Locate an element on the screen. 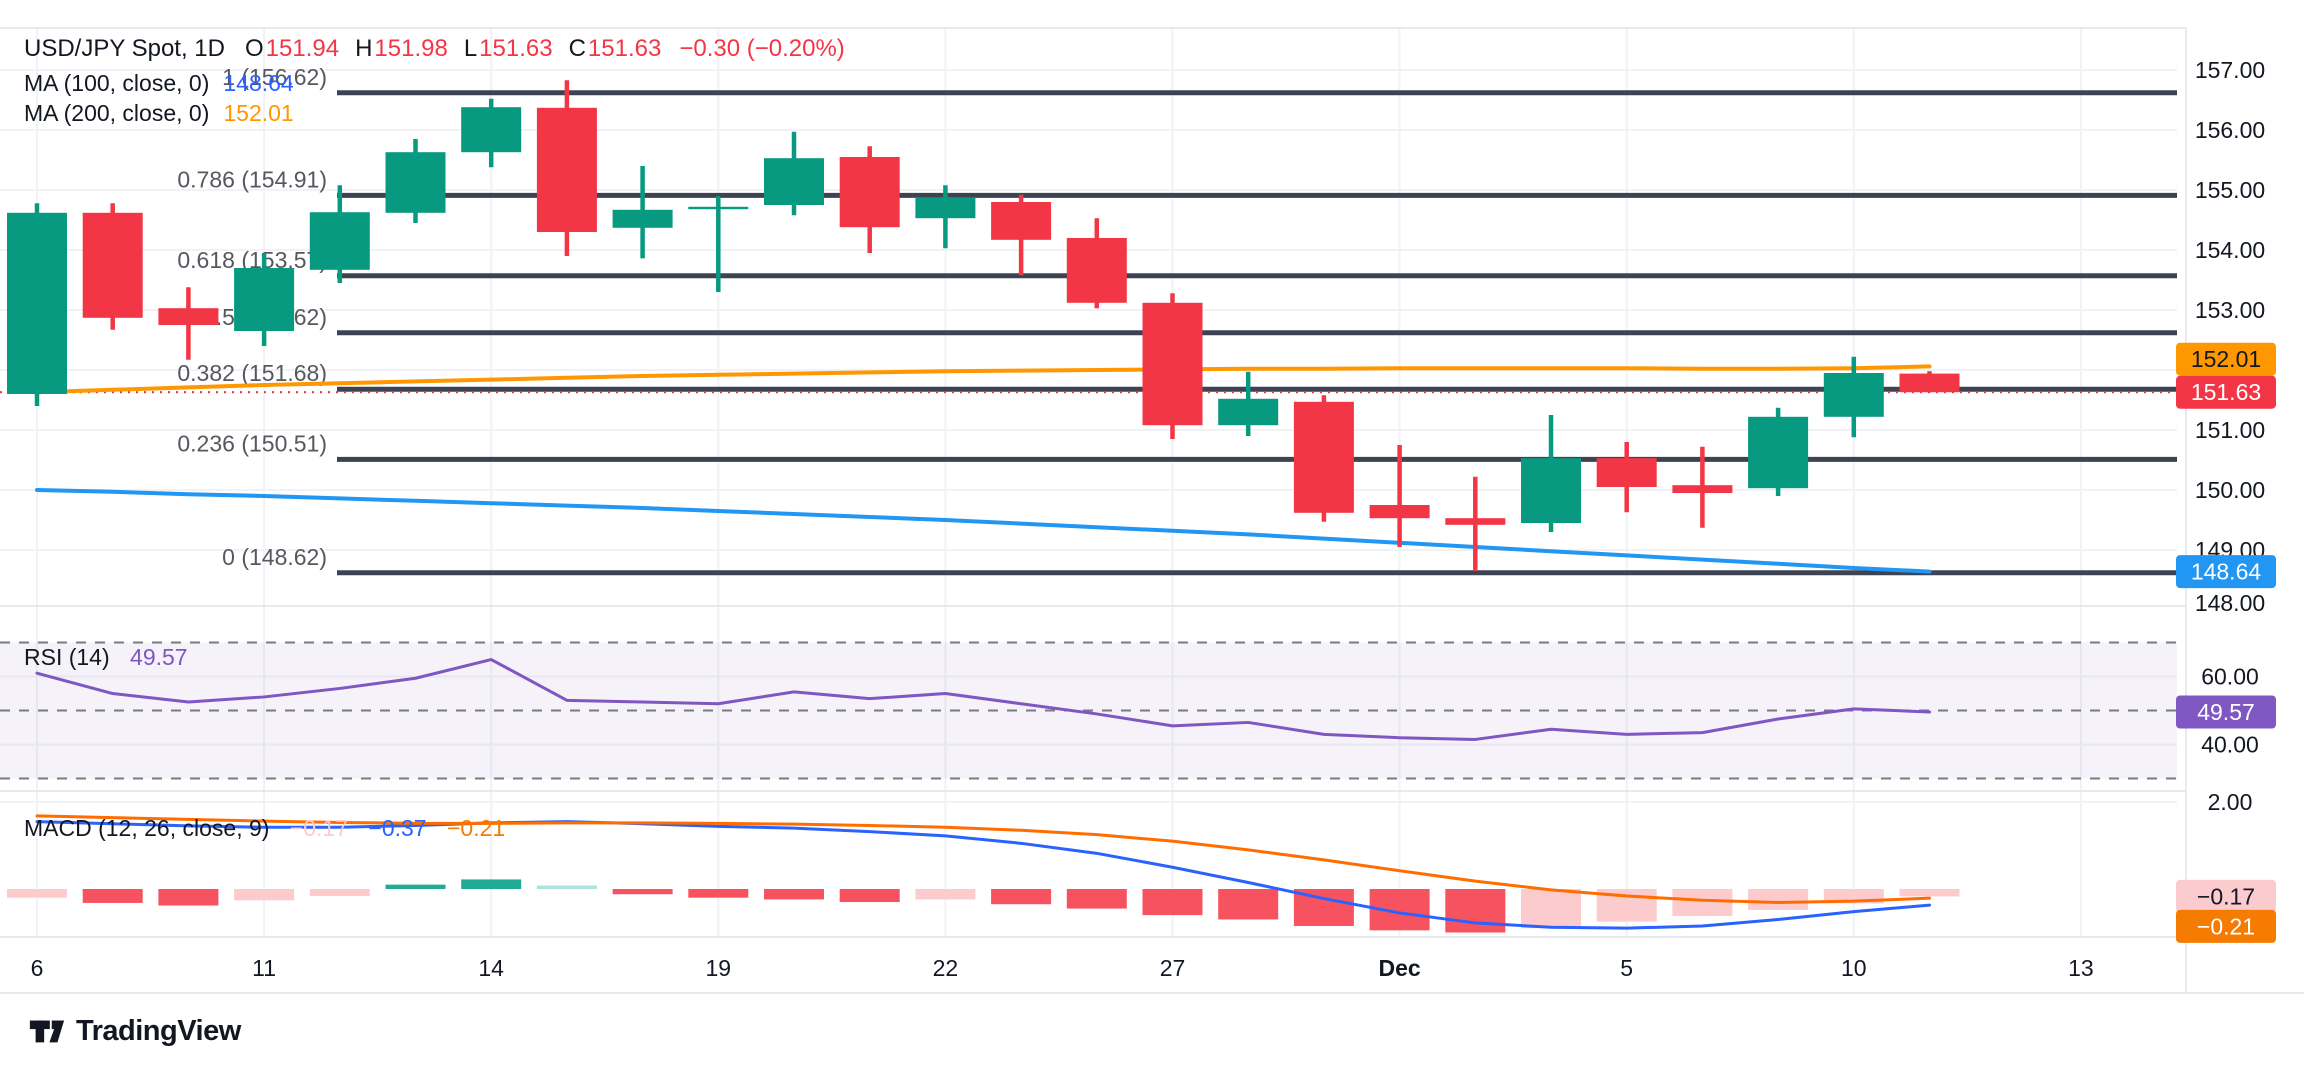 The height and width of the screenshot is (1066, 2304). change-value: −0.30 (−0.20%) is located at coordinates (762, 48).